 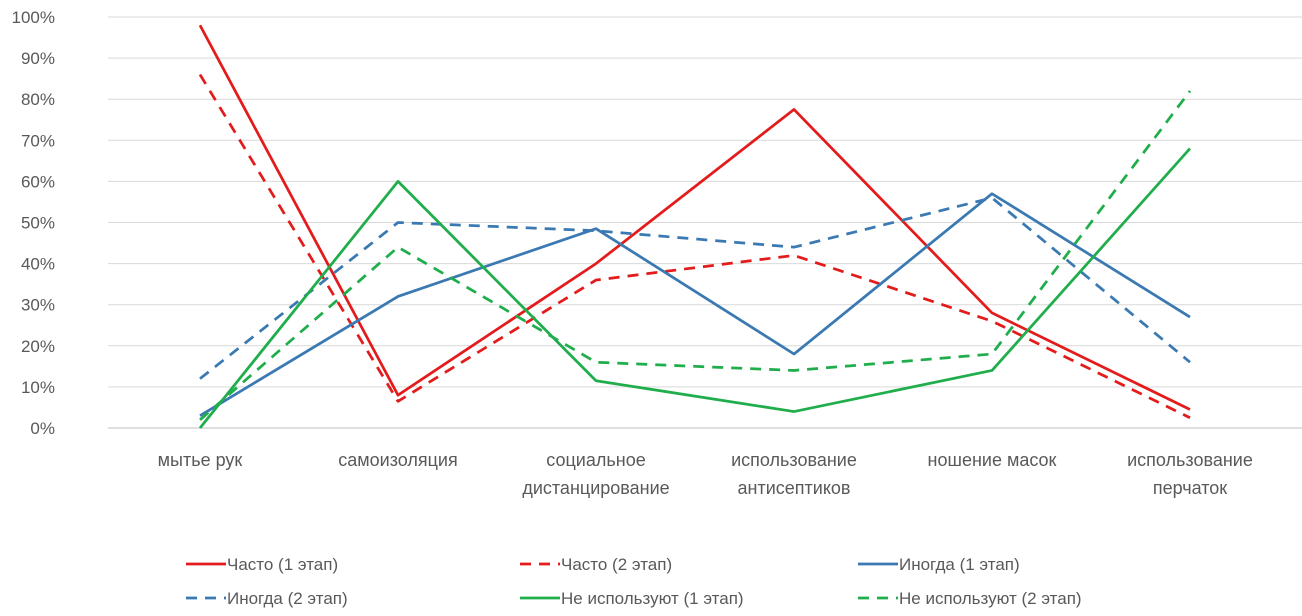 What do you see at coordinates (38, 58) in the screenshot?
I see `y-tick-label: 90%` at bounding box center [38, 58].